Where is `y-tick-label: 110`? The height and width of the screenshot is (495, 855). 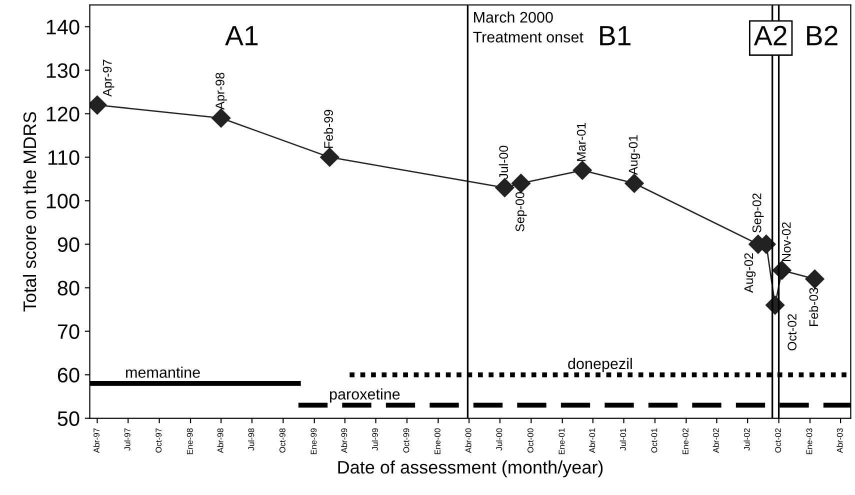
y-tick-label: 110 is located at coordinates (64, 157).